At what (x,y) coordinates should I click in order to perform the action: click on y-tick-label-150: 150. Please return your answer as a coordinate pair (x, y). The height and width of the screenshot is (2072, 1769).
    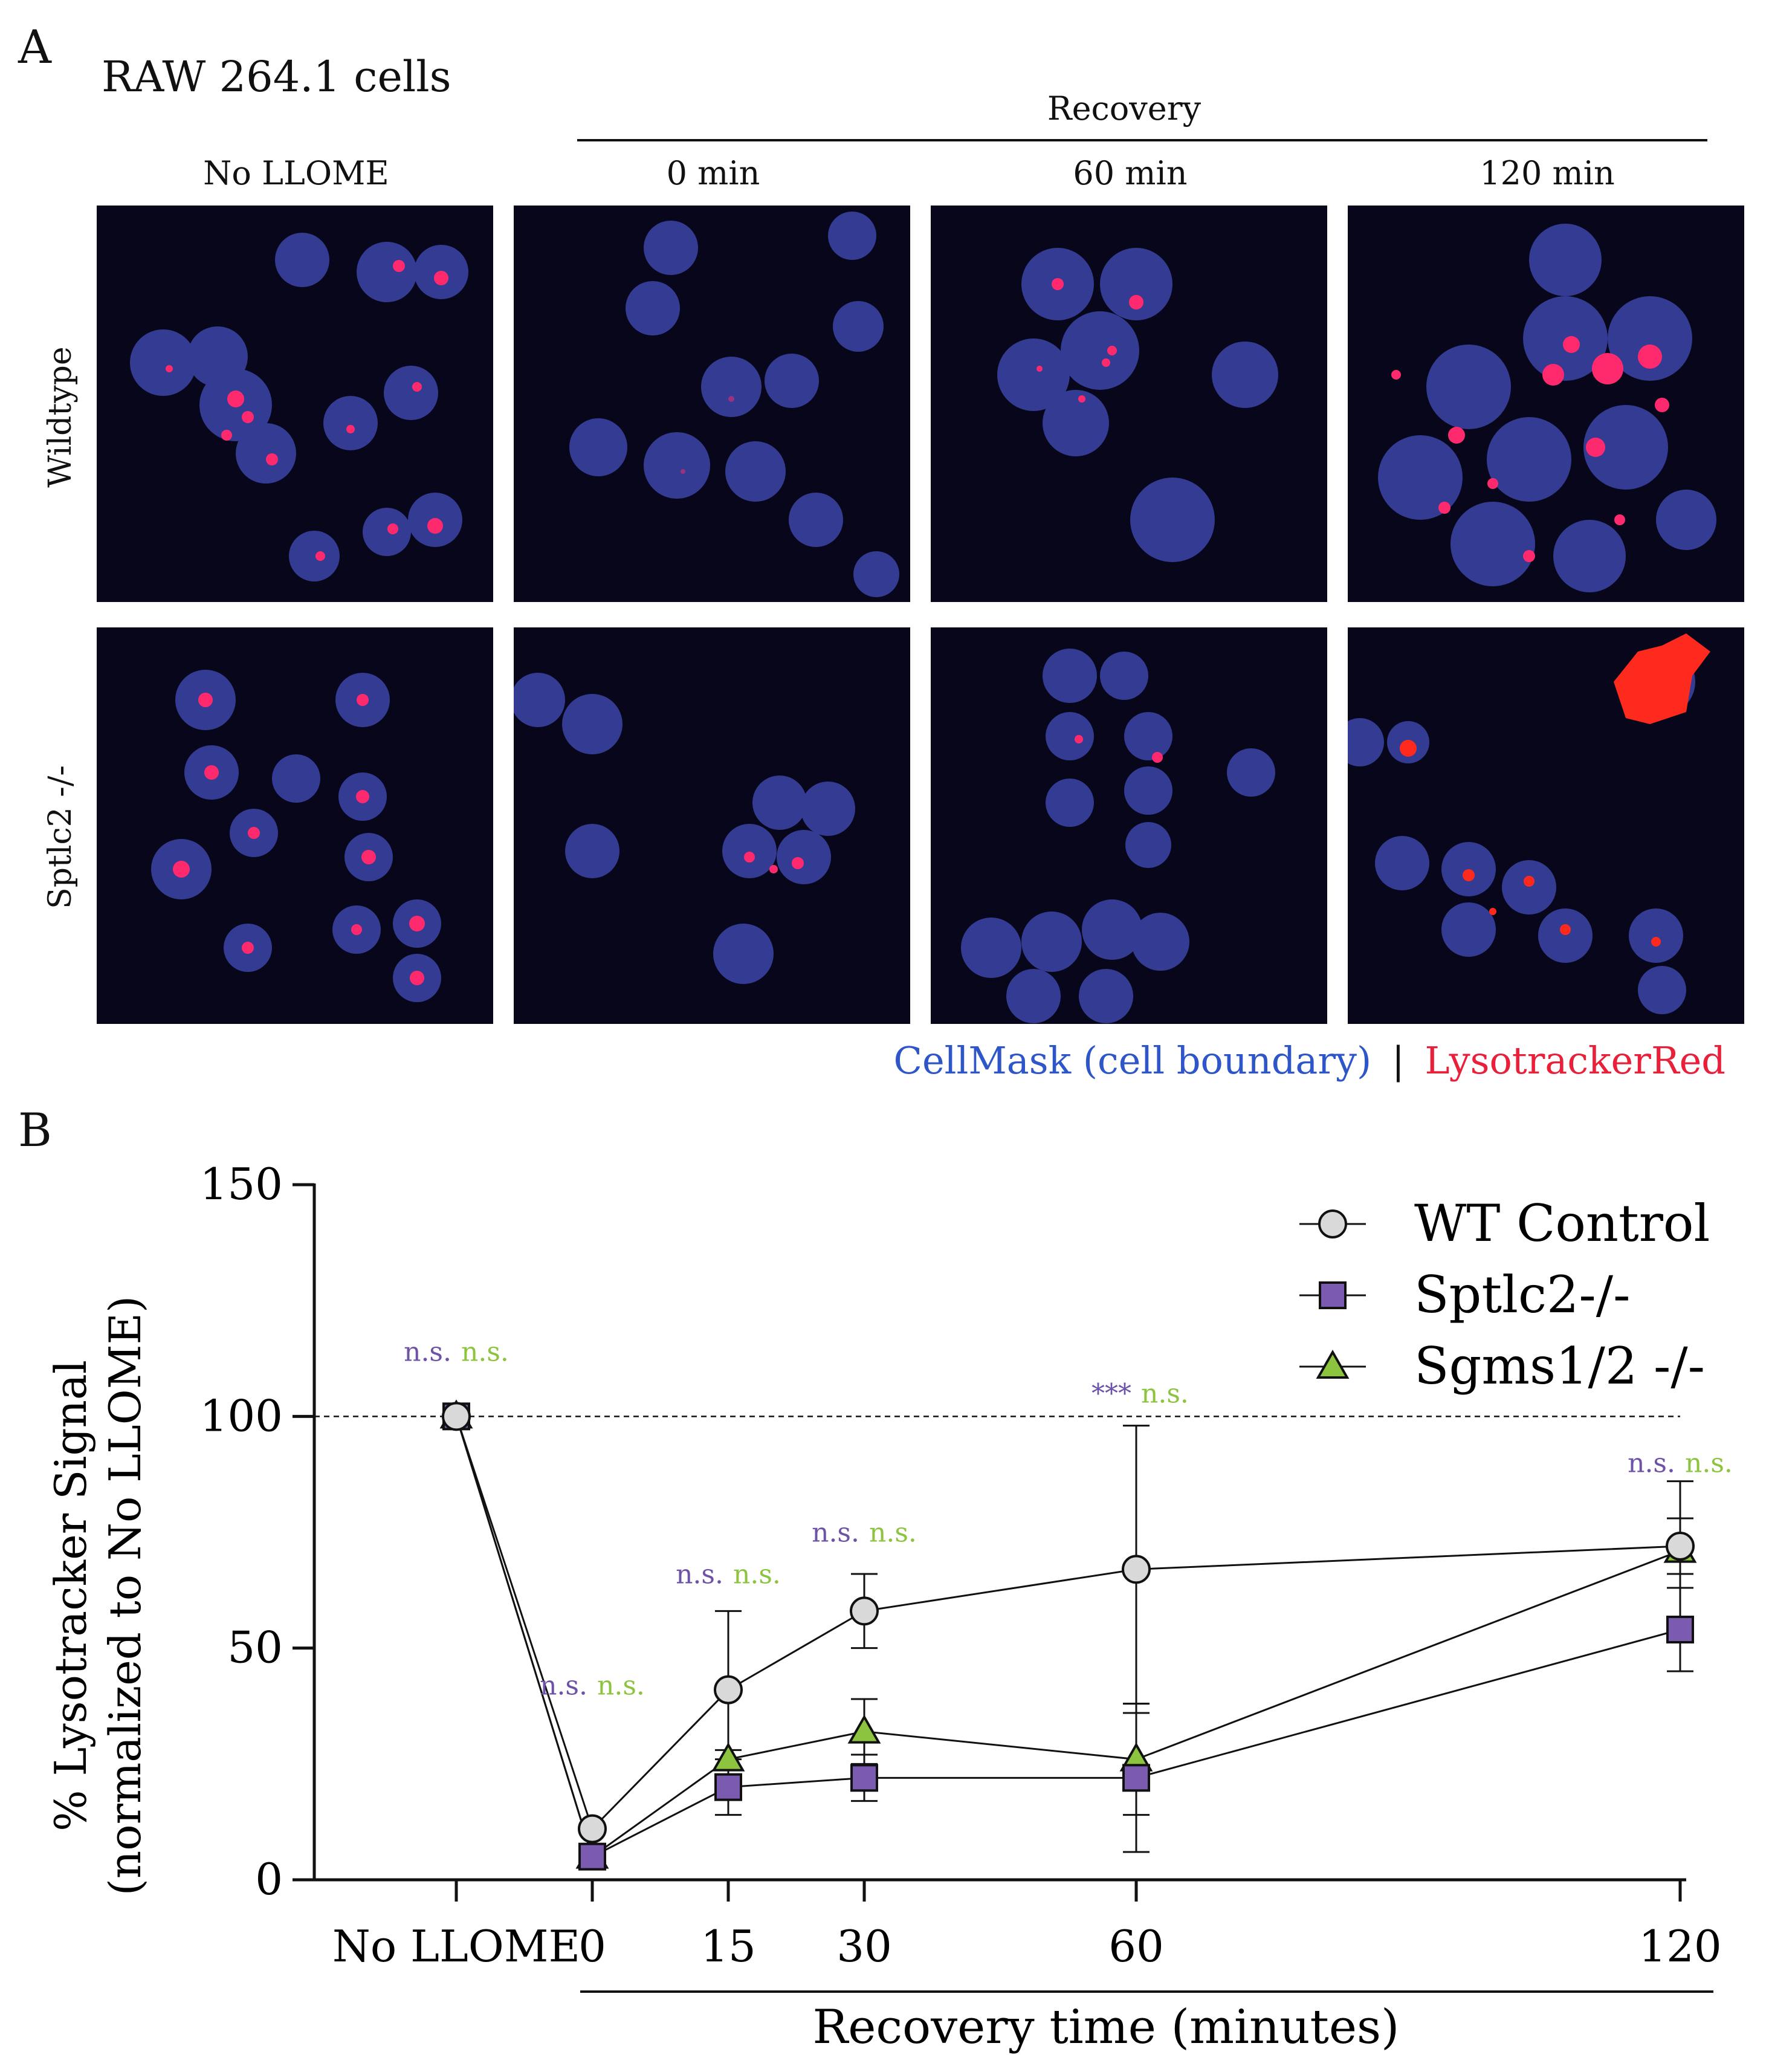
    Looking at the image, I should click on (241, 1184).